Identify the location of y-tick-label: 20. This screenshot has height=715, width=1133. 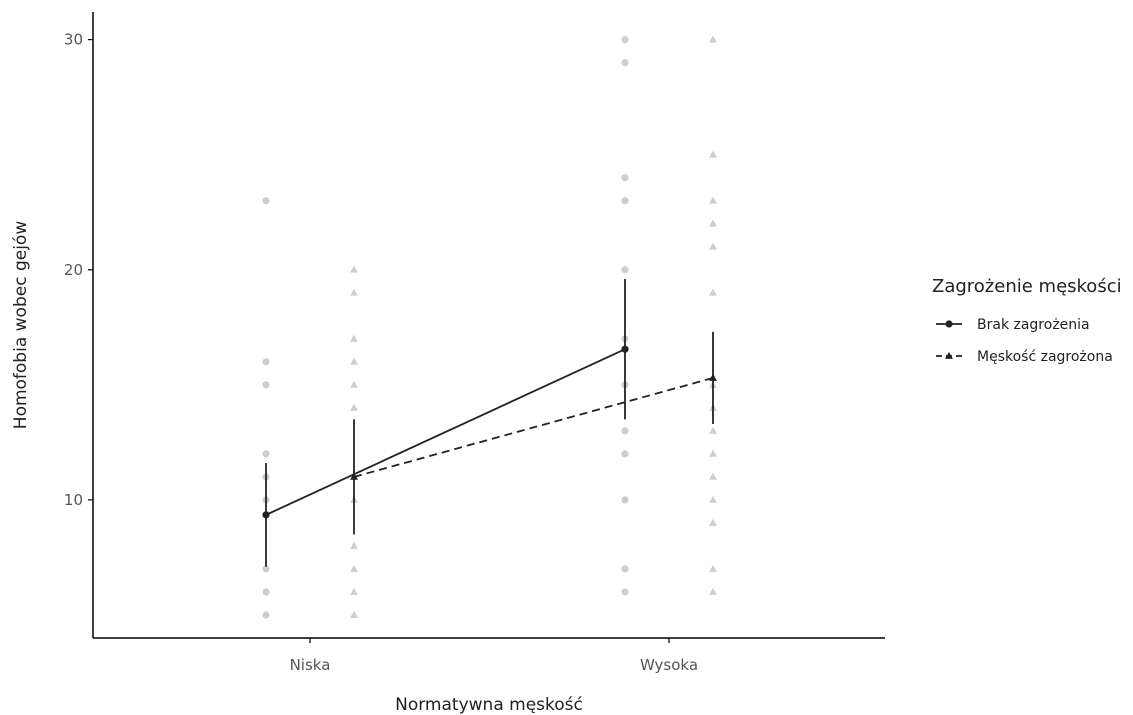
(73, 270).